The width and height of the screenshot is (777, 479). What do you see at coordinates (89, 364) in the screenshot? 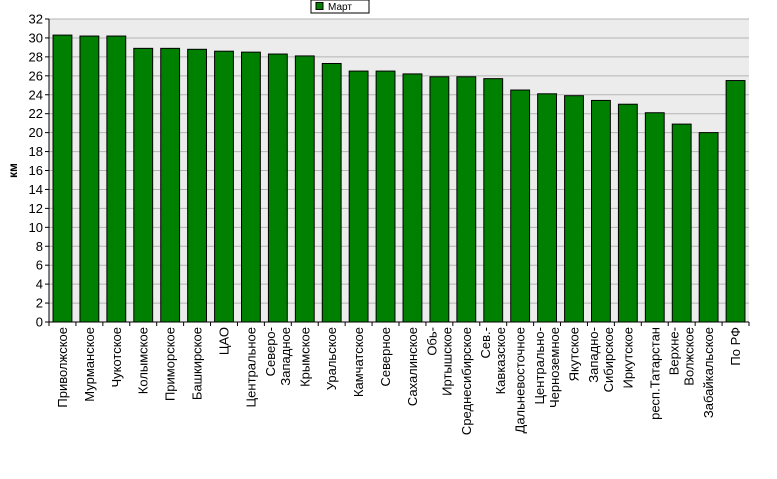
I see `category-label: Мурманское` at bounding box center [89, 364].